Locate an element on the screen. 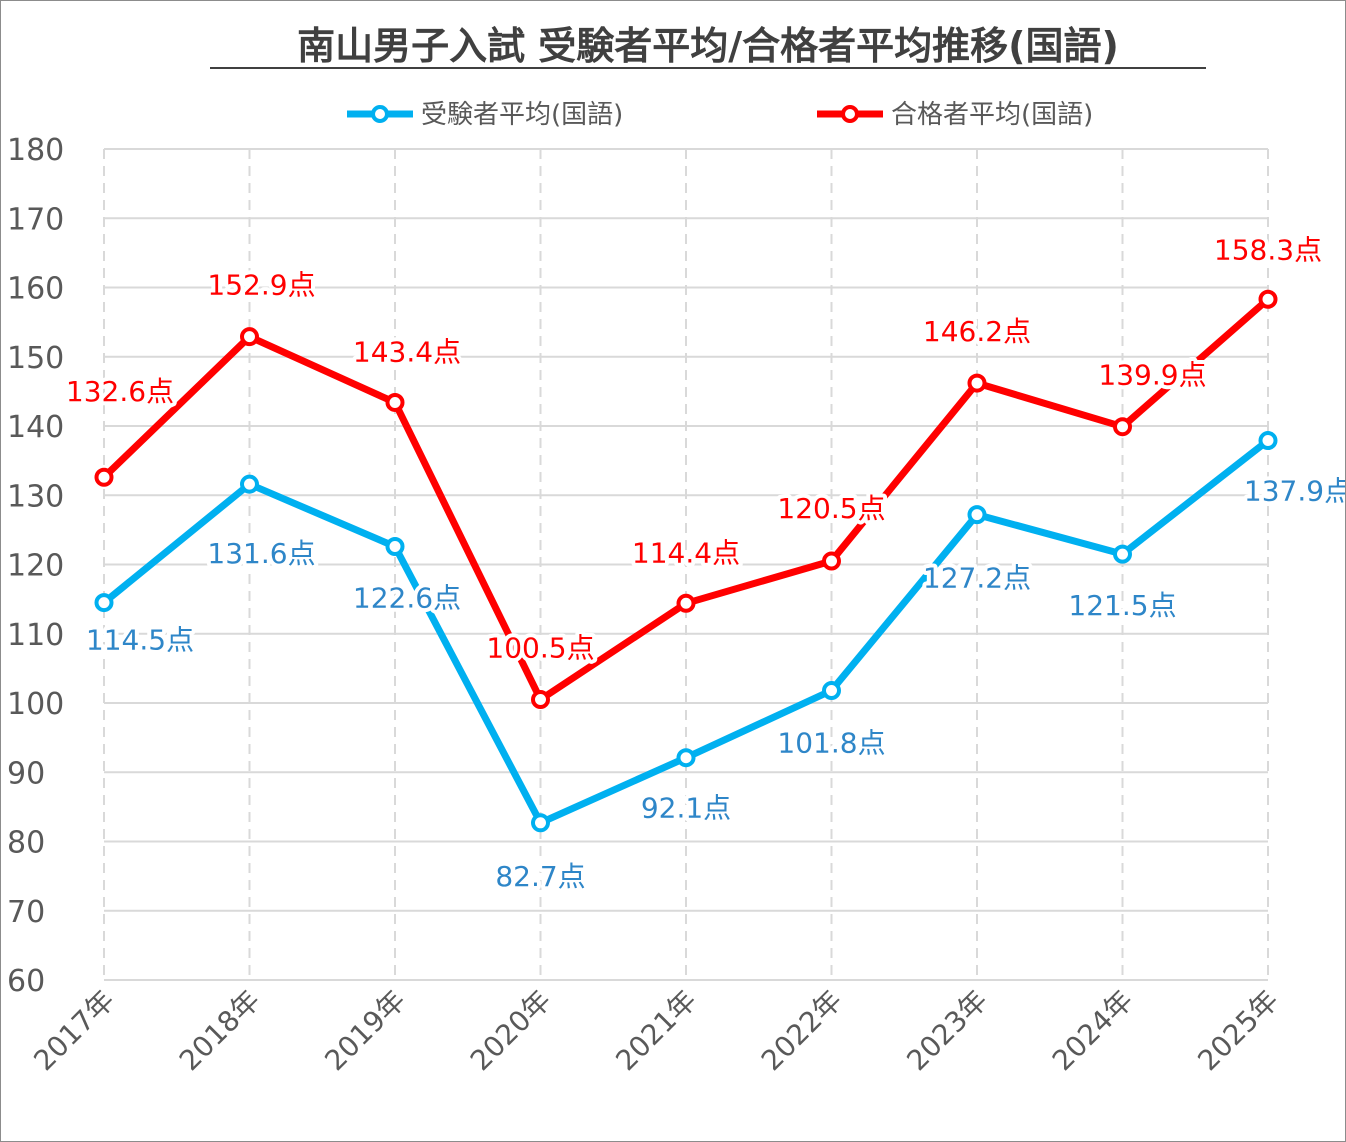 The image size is (1346, 1142). chart-title: 南山男子入試 受験者平均/合格者平均推移(国語) is located at coordinates (708, 46).